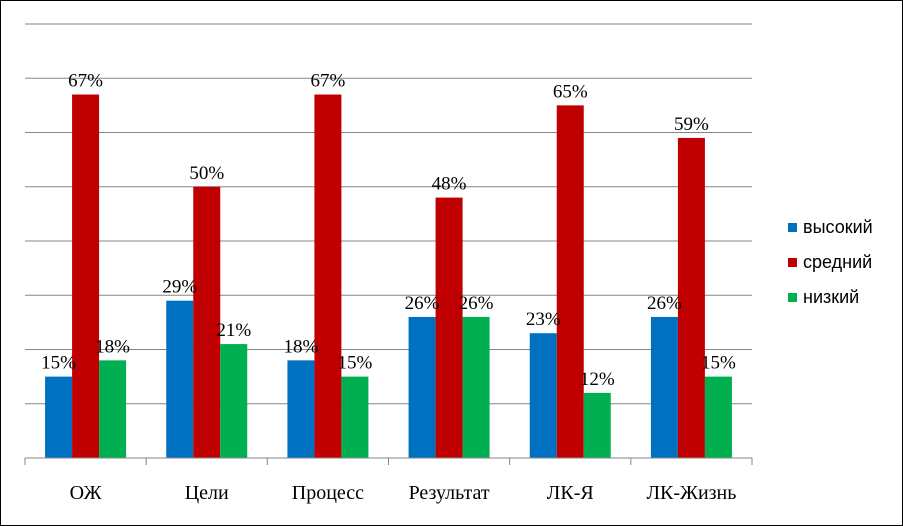  I want to click on legend-item-high: высокий, so click(830, 227).